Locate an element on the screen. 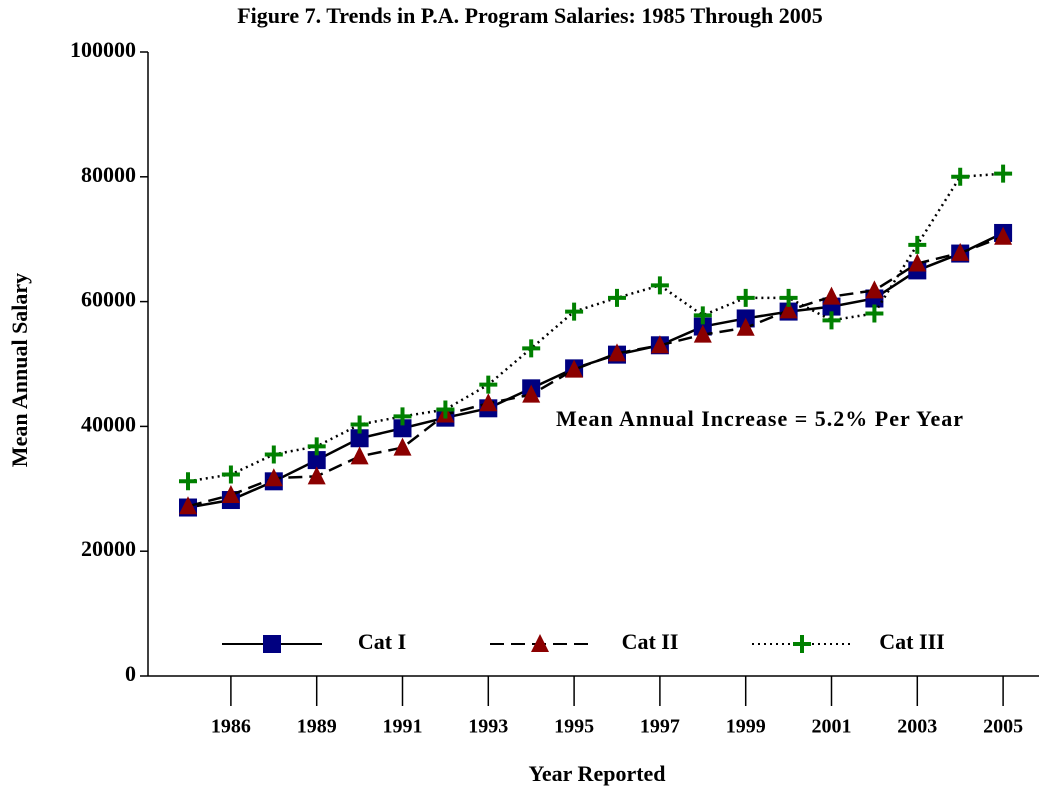 The image size is (1039, 791). y-axis-label: Mean Annual Salary is located at coordinates (19, 370).